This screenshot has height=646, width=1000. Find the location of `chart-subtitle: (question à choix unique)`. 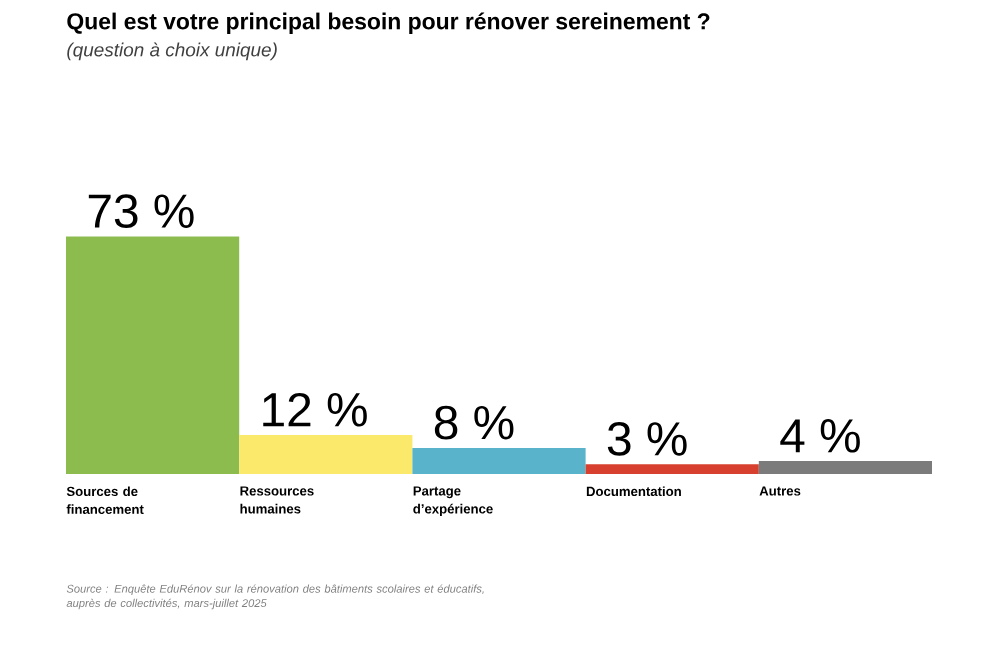

chart-subtitle: (question à choix unique) is located at coordinates (172, 51).